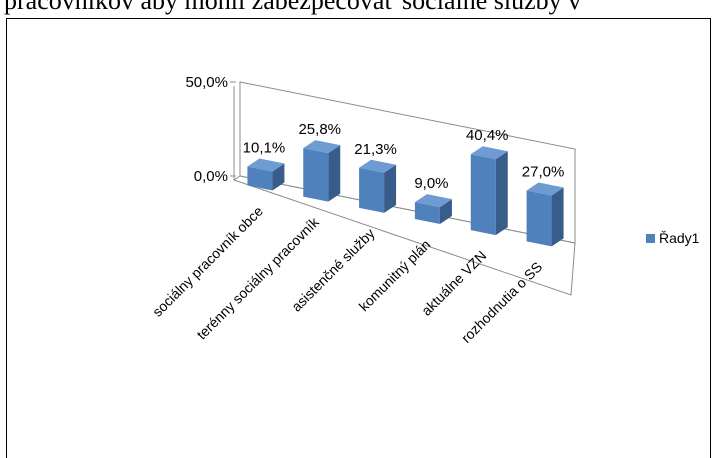  I want to click on data-label: 40,4%, so click(487, 135).